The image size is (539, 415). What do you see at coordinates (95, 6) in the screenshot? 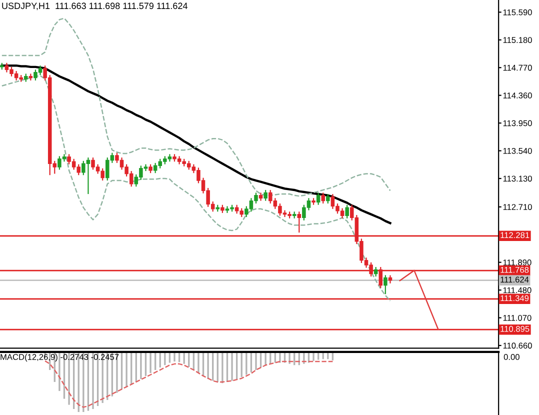
I see `chart-title: USDJPY,H1 111.663 111.698 111.579 111.624` at bounding box center [95, 6].